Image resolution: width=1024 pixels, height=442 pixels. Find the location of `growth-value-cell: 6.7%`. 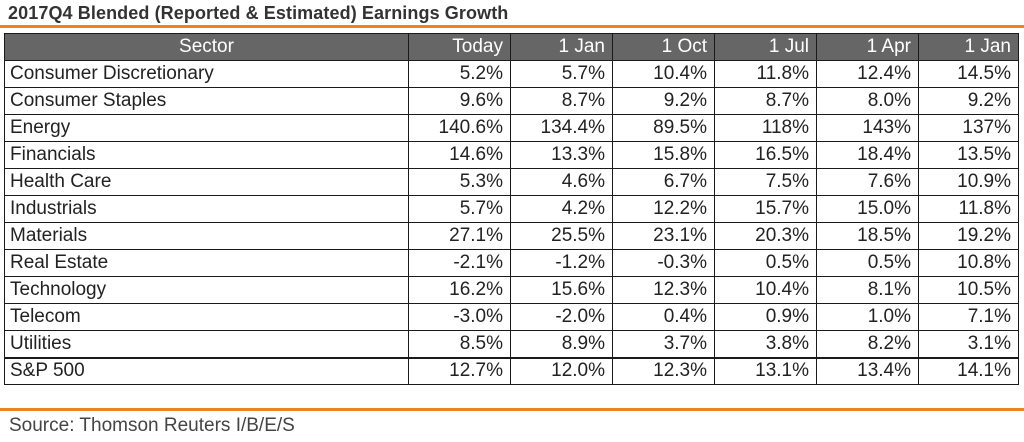

growth-value-cell: 6.7% is located at coordinates (663, 182).